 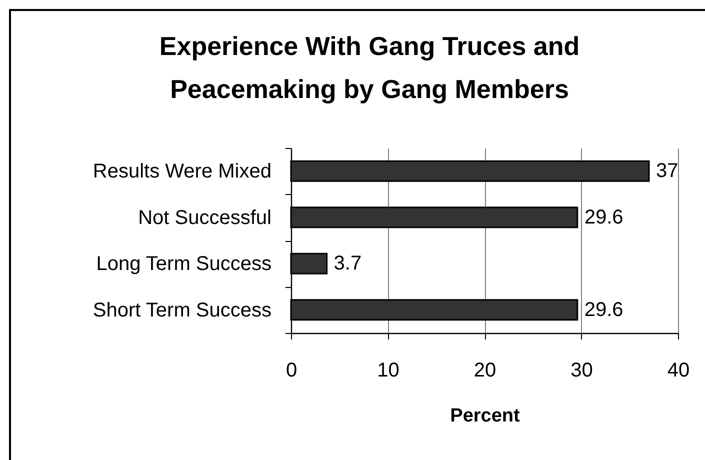 I want to click on y-tick-label: Not Successful, so click(x=205, y=217).